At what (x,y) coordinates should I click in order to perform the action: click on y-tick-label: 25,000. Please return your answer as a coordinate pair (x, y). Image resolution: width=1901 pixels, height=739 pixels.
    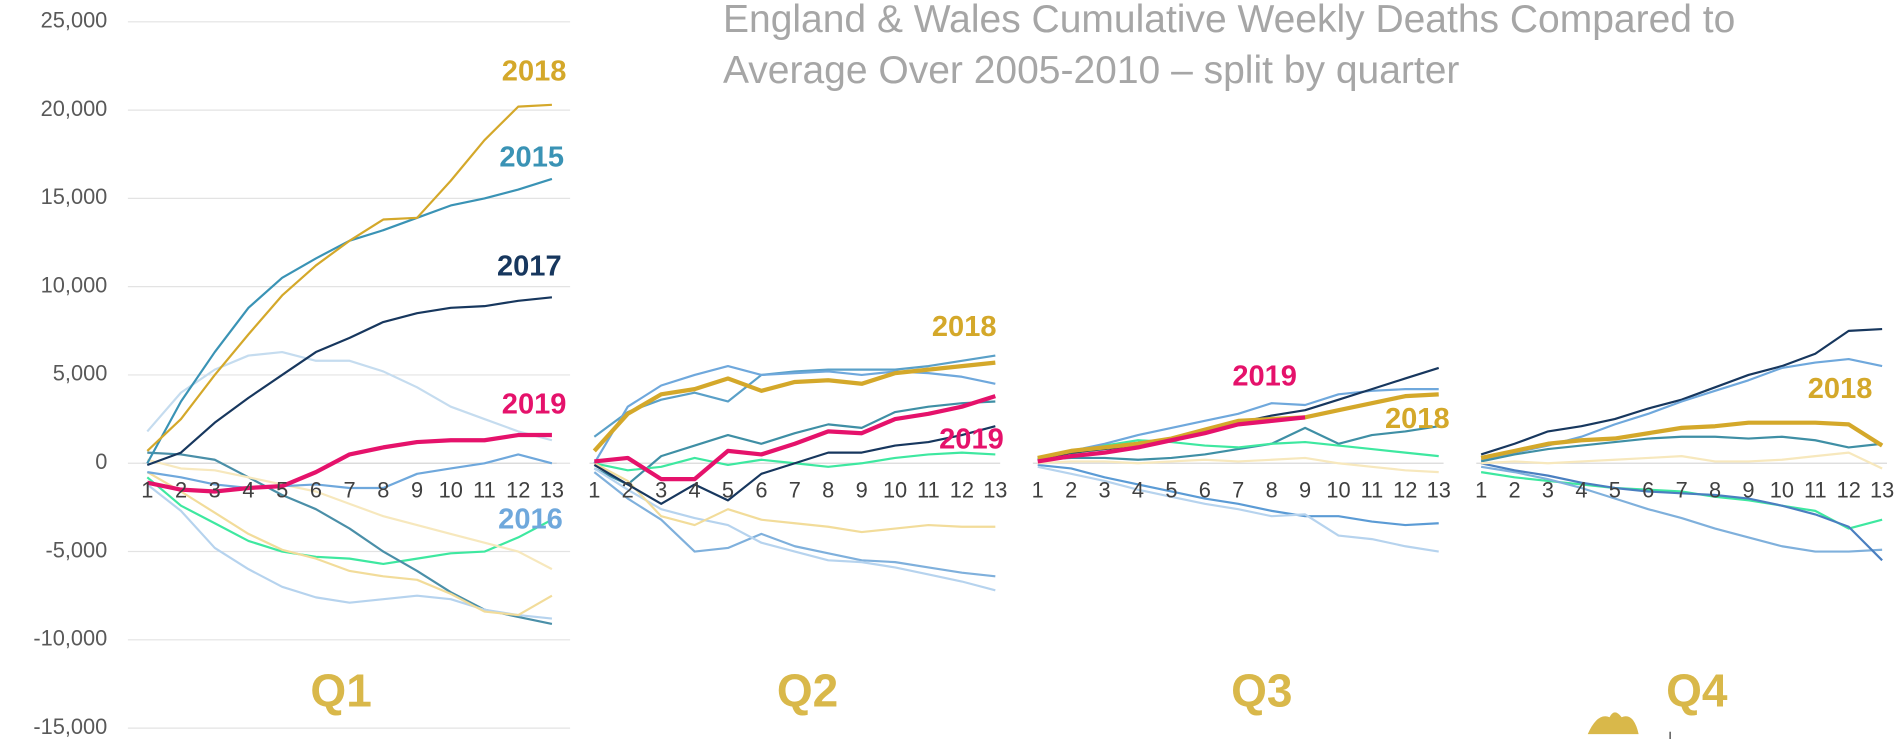
    Looking at the image, I should click on (74, 20).